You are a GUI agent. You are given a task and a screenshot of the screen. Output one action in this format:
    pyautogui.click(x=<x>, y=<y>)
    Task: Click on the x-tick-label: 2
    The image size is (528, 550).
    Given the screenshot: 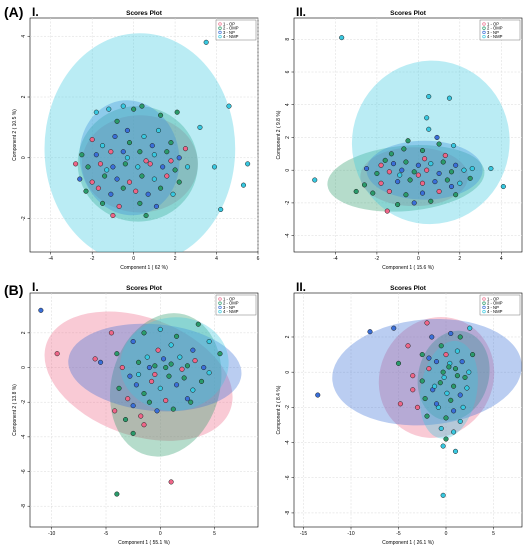 What is the action you would take?
    pyautogui.click(x=459, y=259)
    